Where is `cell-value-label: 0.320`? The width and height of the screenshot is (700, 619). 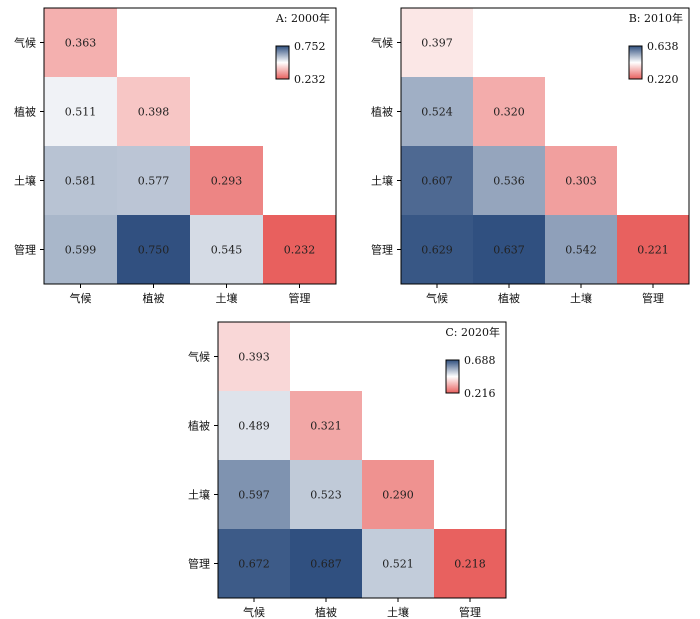 cell-value-label: 0.320 is located at coordinates (509, 112).